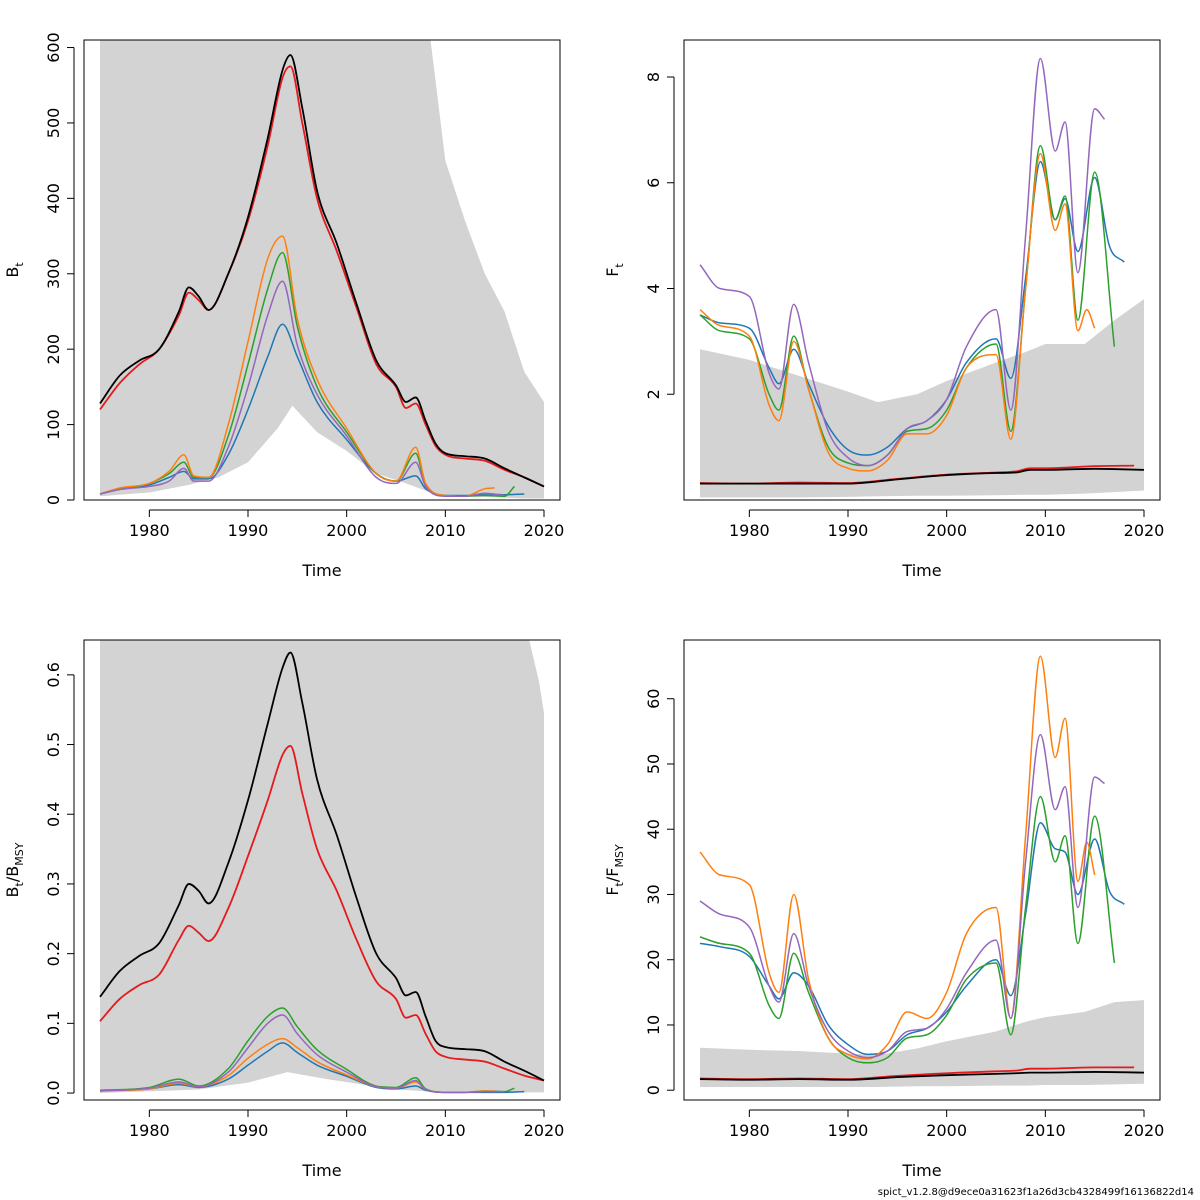 The image size is (1200, 1200). Describe the element at coordinates (53, 1092) in the screenshot. I see `y-tick-label: 0.0` at that location.